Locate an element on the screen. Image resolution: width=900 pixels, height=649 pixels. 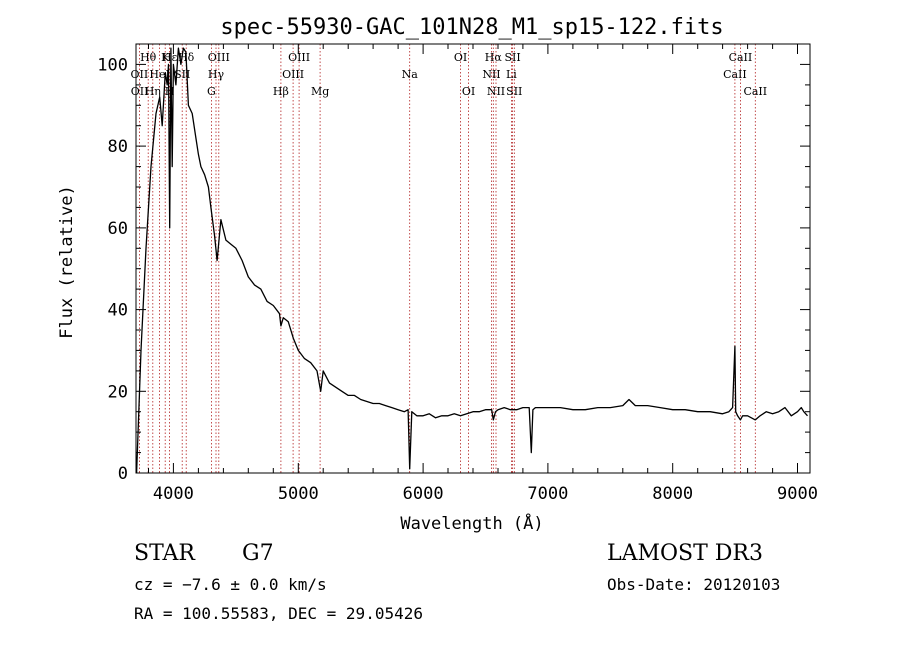
chart-title: spec-55930-GAC_101N28_M1_sp15-122.fits is located at coordinates (471, 27).